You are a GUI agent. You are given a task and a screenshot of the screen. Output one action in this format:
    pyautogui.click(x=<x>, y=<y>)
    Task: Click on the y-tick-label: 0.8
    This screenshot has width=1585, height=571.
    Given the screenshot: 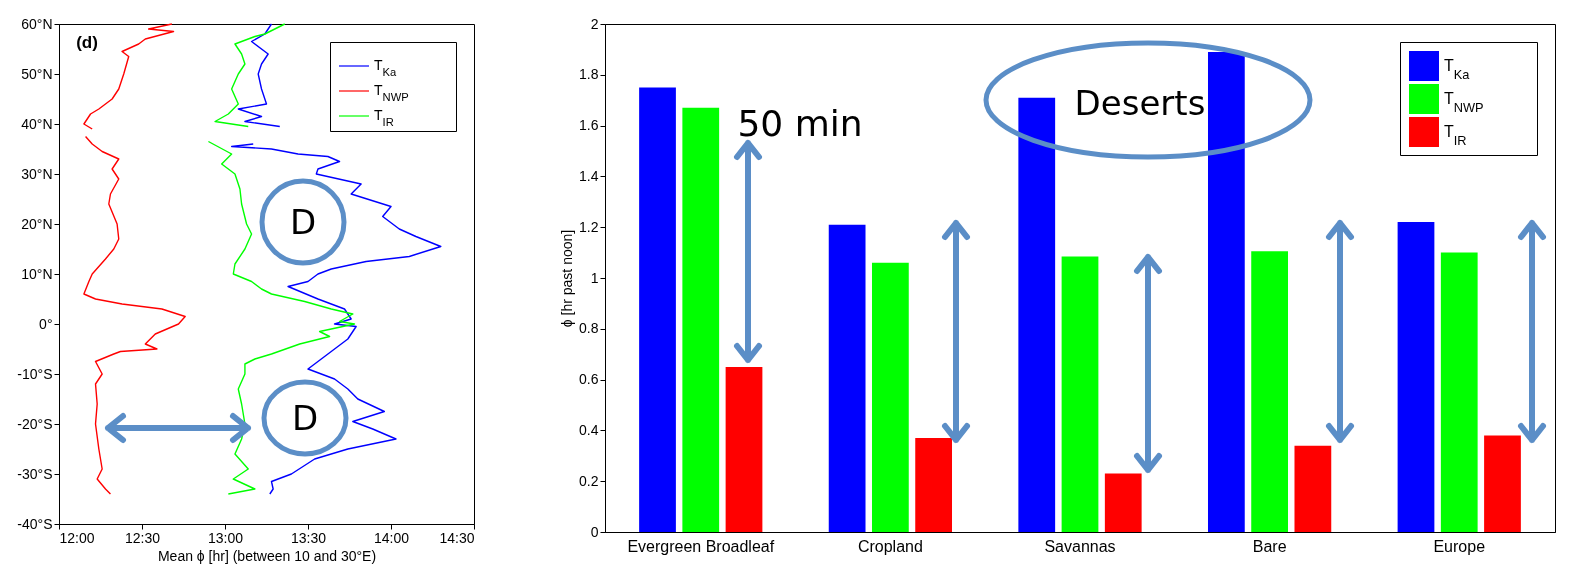 What is the action you would take?
    pyautogui.click(x=589, y=328)
    